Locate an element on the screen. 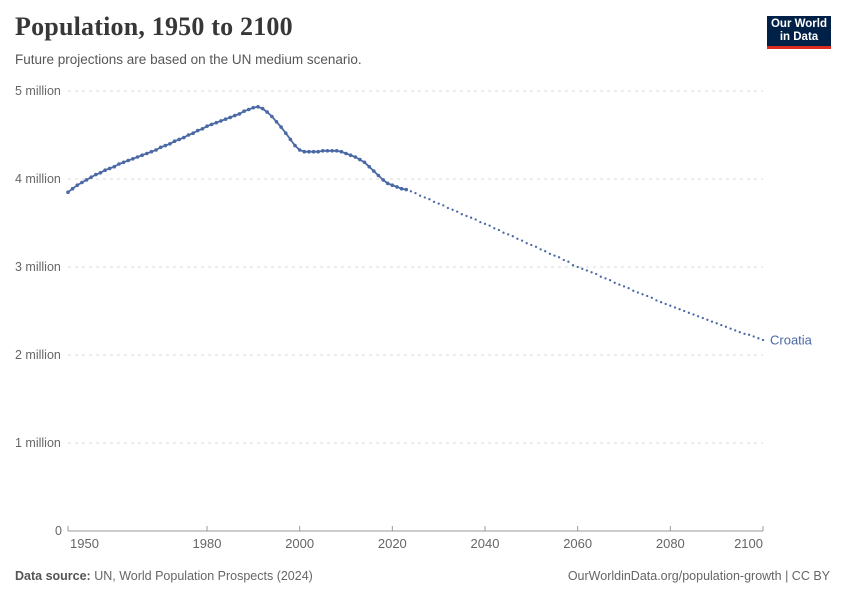 The width and height of the screenshot is (850, 600). y-tick-label-0: 0 is located at coordinates (58, 531).